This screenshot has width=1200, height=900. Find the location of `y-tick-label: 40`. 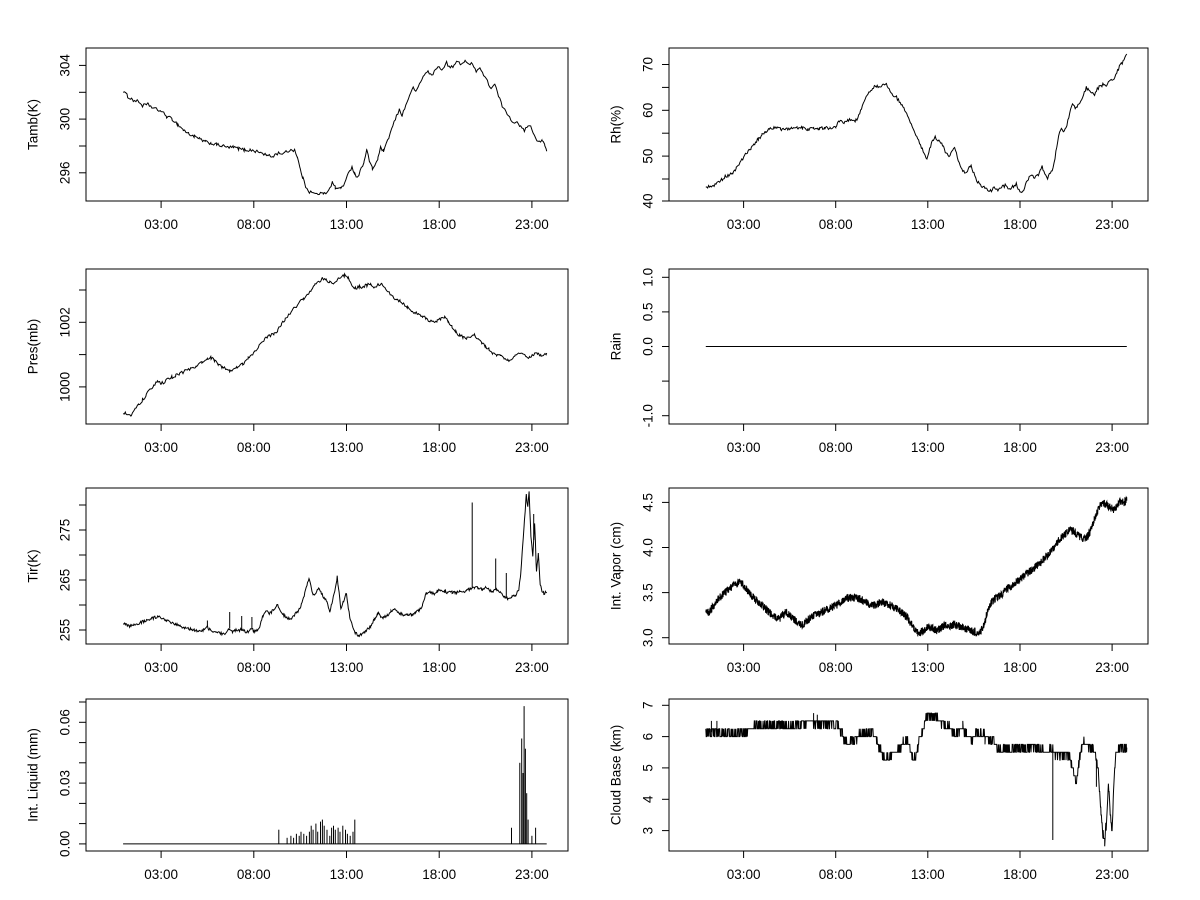

y-tick-label: 40 is located at coordinates (648, 200).